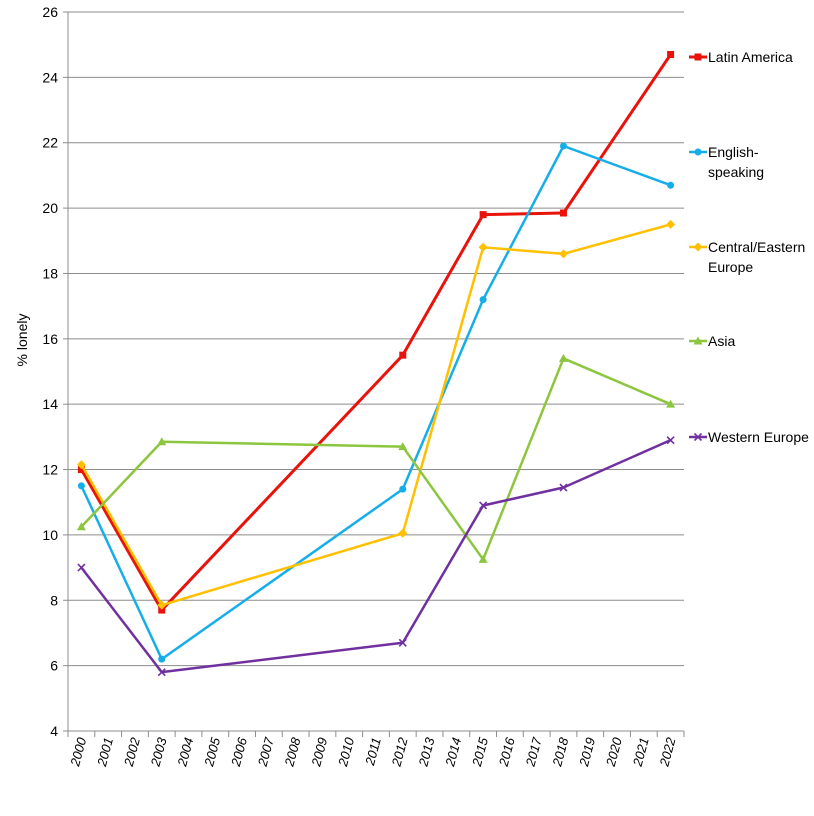 This screenshot has width=814, height=816. What do you see at coordinates (756, 257) in the screenshot?
I see `legend-label: Central/Eastern Europe` at bounding box center [756, 257].